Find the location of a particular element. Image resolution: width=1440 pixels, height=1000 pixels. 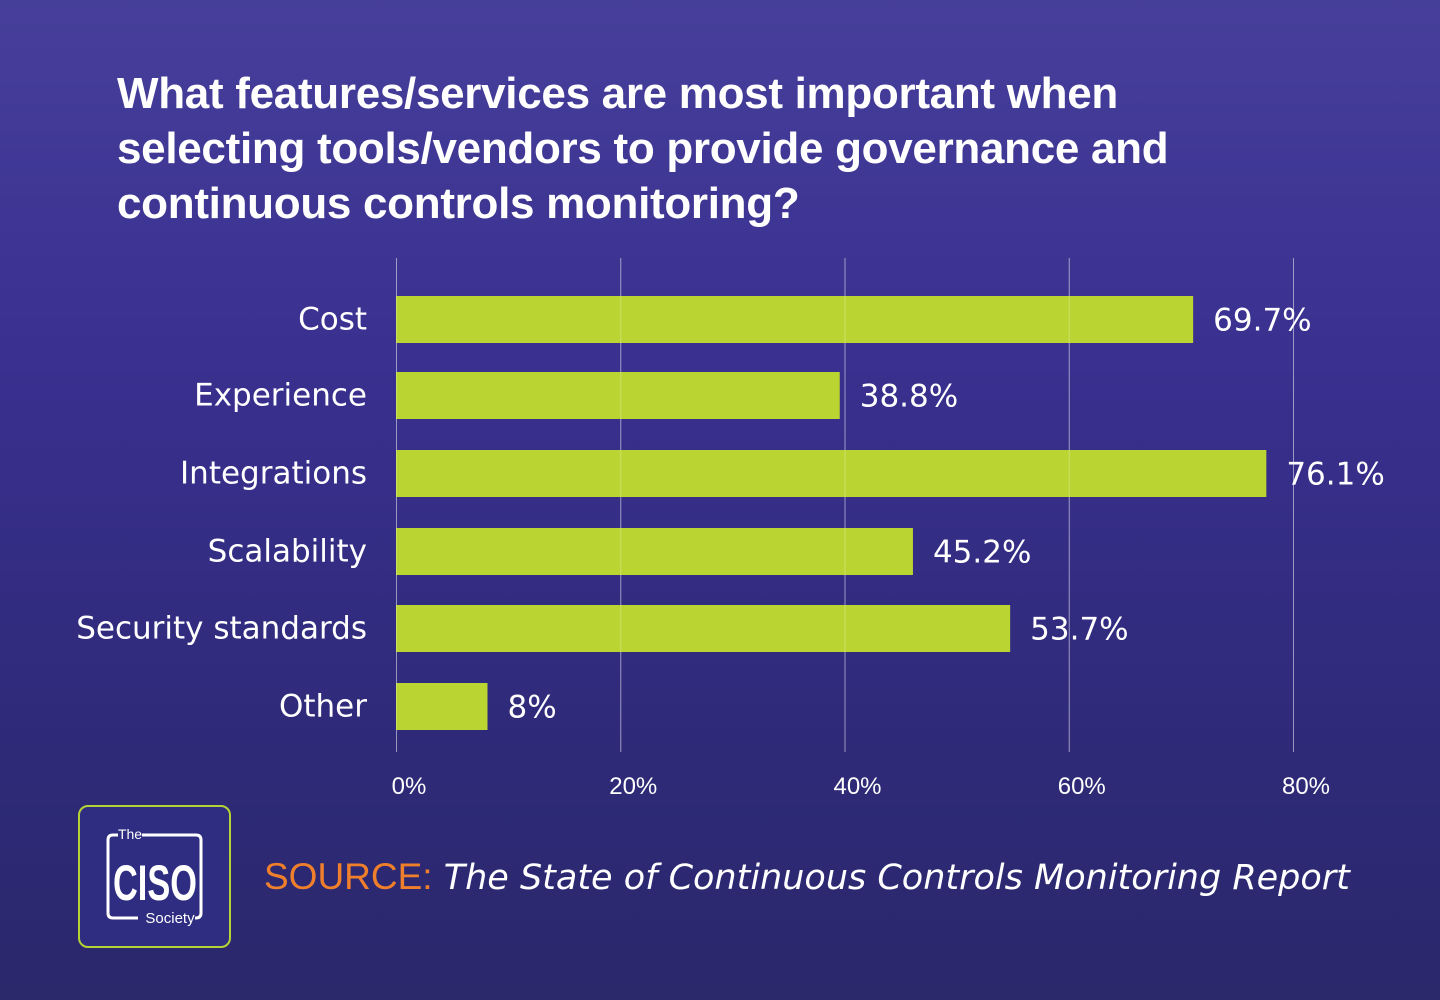

x-tick-label: 20% is located at coordinates (633, 786).